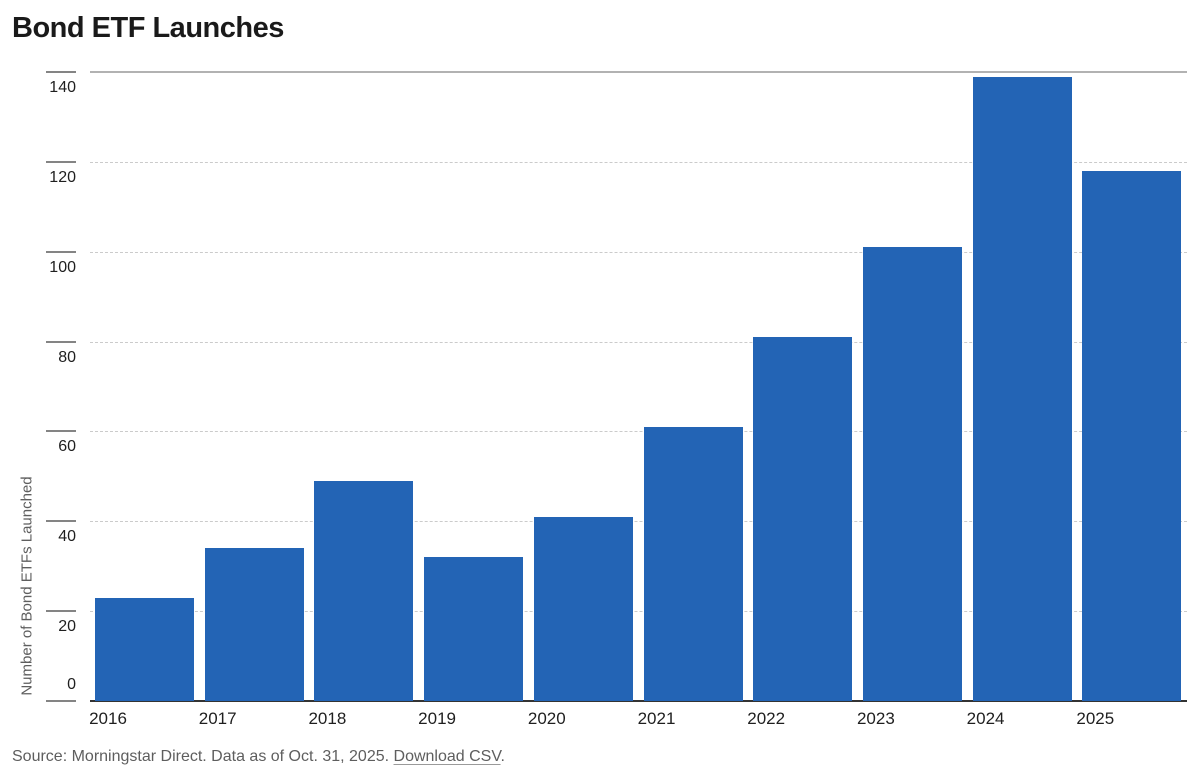 This screenshot has width=1200, height=782. What do you see at coordinates (67, 627) in the screenshot?
I see `y-tick-label-20: 20` at bounding box center [67, 627].